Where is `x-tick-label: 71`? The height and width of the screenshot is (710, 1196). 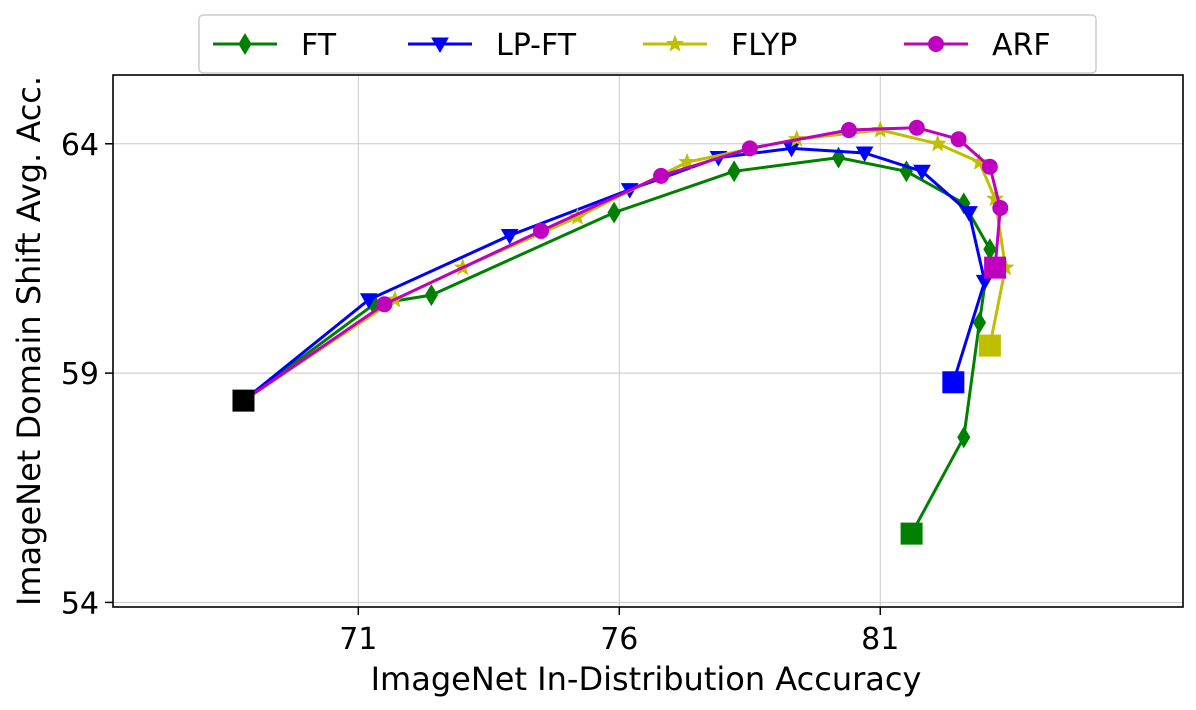
x-tick-label: 71 is located at coordinates (358, 639).